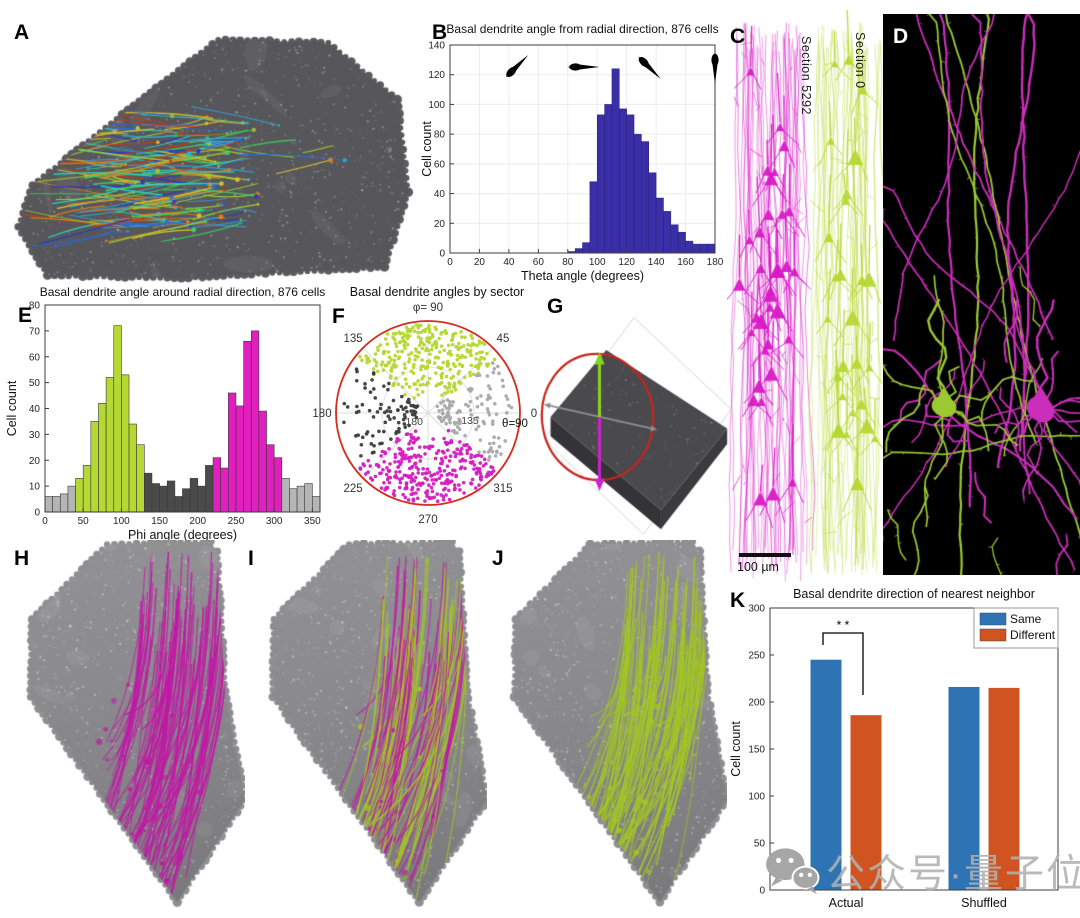  Describe the element at coordinates (22, 32) in the screenshot. I see `panel-a-label: A` at that location.